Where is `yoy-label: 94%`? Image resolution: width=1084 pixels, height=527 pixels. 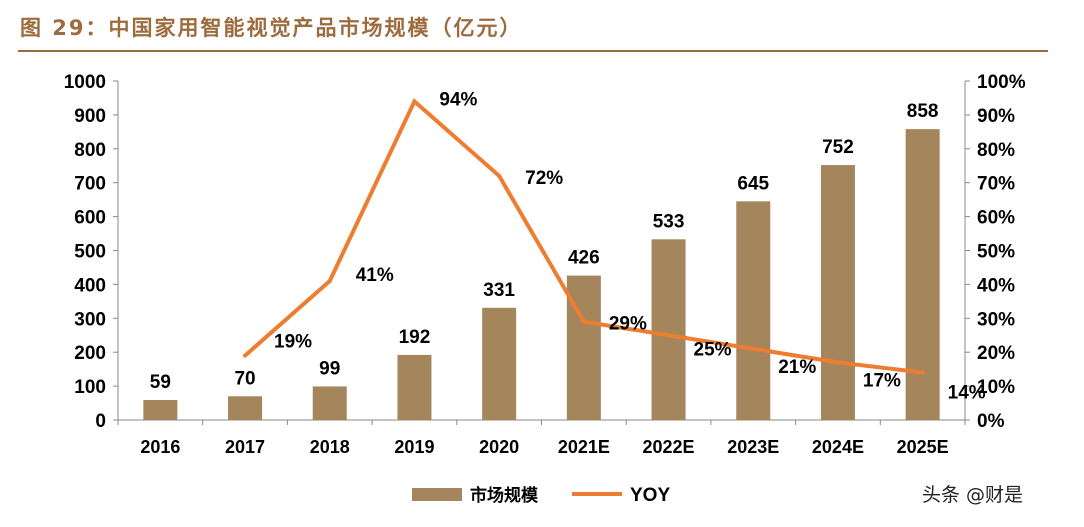 yoy-label: 94% is located at coordinates (458, 99).